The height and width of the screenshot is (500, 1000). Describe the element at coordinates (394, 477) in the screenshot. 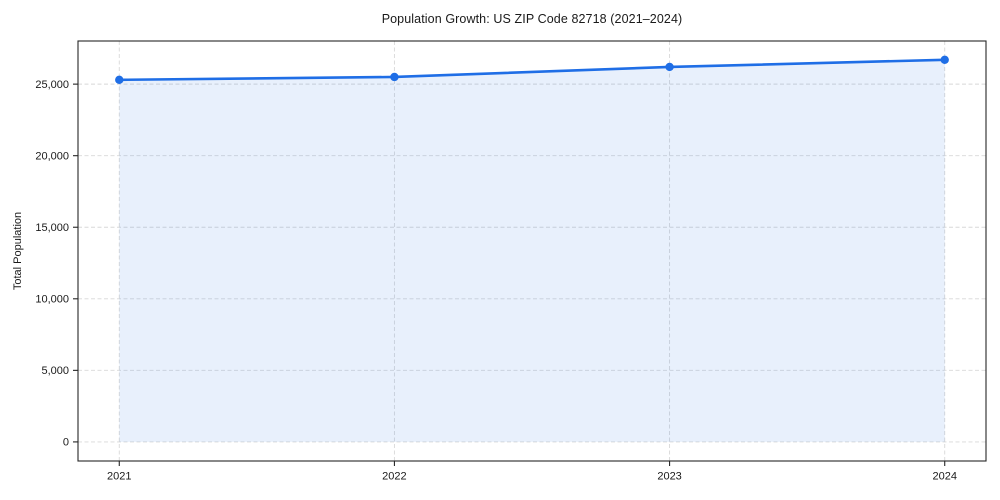

I see `x-tick-label: 2022` at that location.